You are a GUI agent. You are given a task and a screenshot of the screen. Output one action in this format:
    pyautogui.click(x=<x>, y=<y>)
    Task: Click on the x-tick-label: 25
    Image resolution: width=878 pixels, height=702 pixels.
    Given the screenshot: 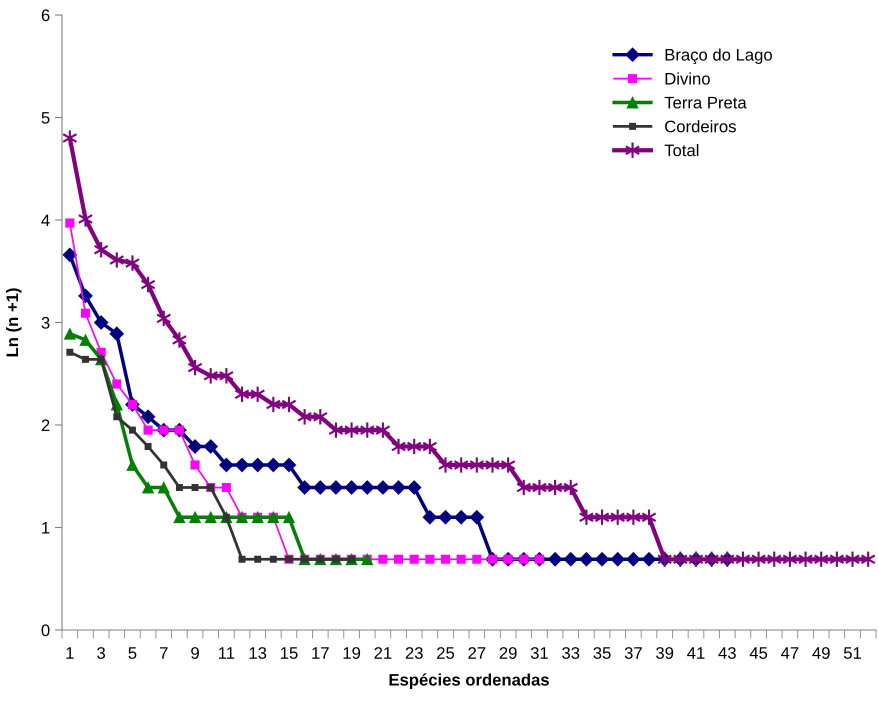 What is the action you would take?
    pyautogui.click(x=445, y=653)
    